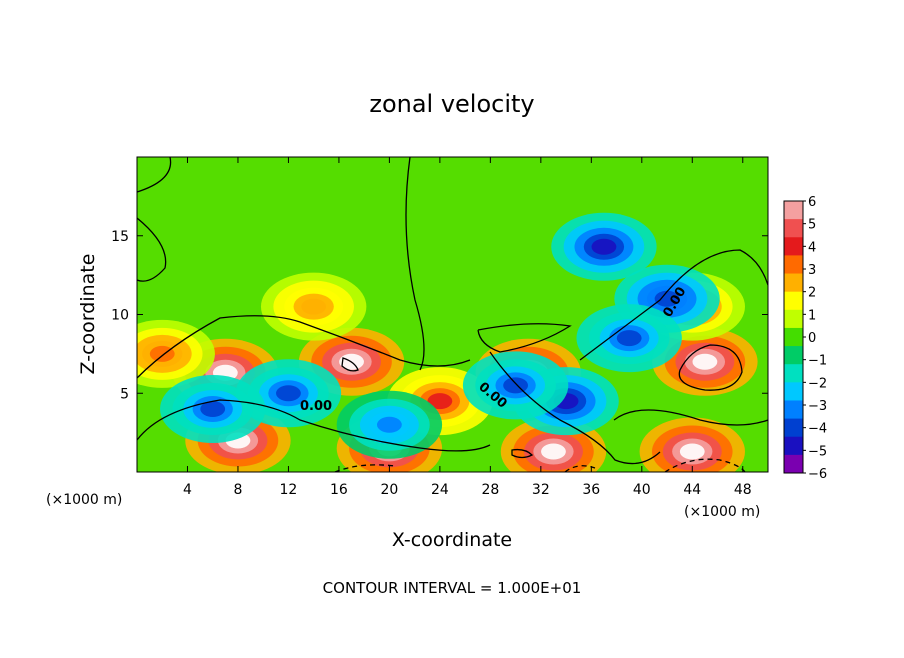 This screenshot has height=658, width=904. What do you see at coordinates (743, 490) in the screenshot?
I see `x-tick-label: 48` at bounding box center [743, 490].